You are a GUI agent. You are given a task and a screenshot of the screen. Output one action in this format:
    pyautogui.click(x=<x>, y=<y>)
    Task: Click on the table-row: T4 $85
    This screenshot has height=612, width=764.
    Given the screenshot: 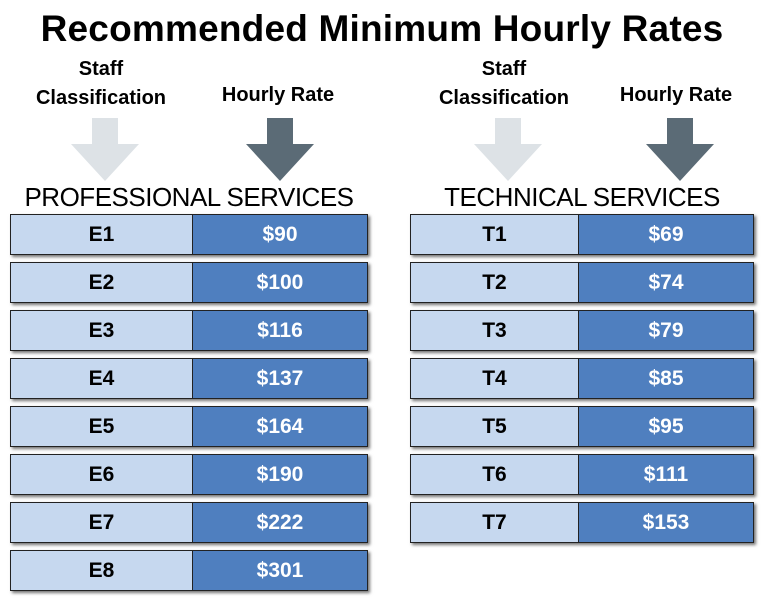 What is the action you would take?
    pyautogui.click(x=582, y=378)
    